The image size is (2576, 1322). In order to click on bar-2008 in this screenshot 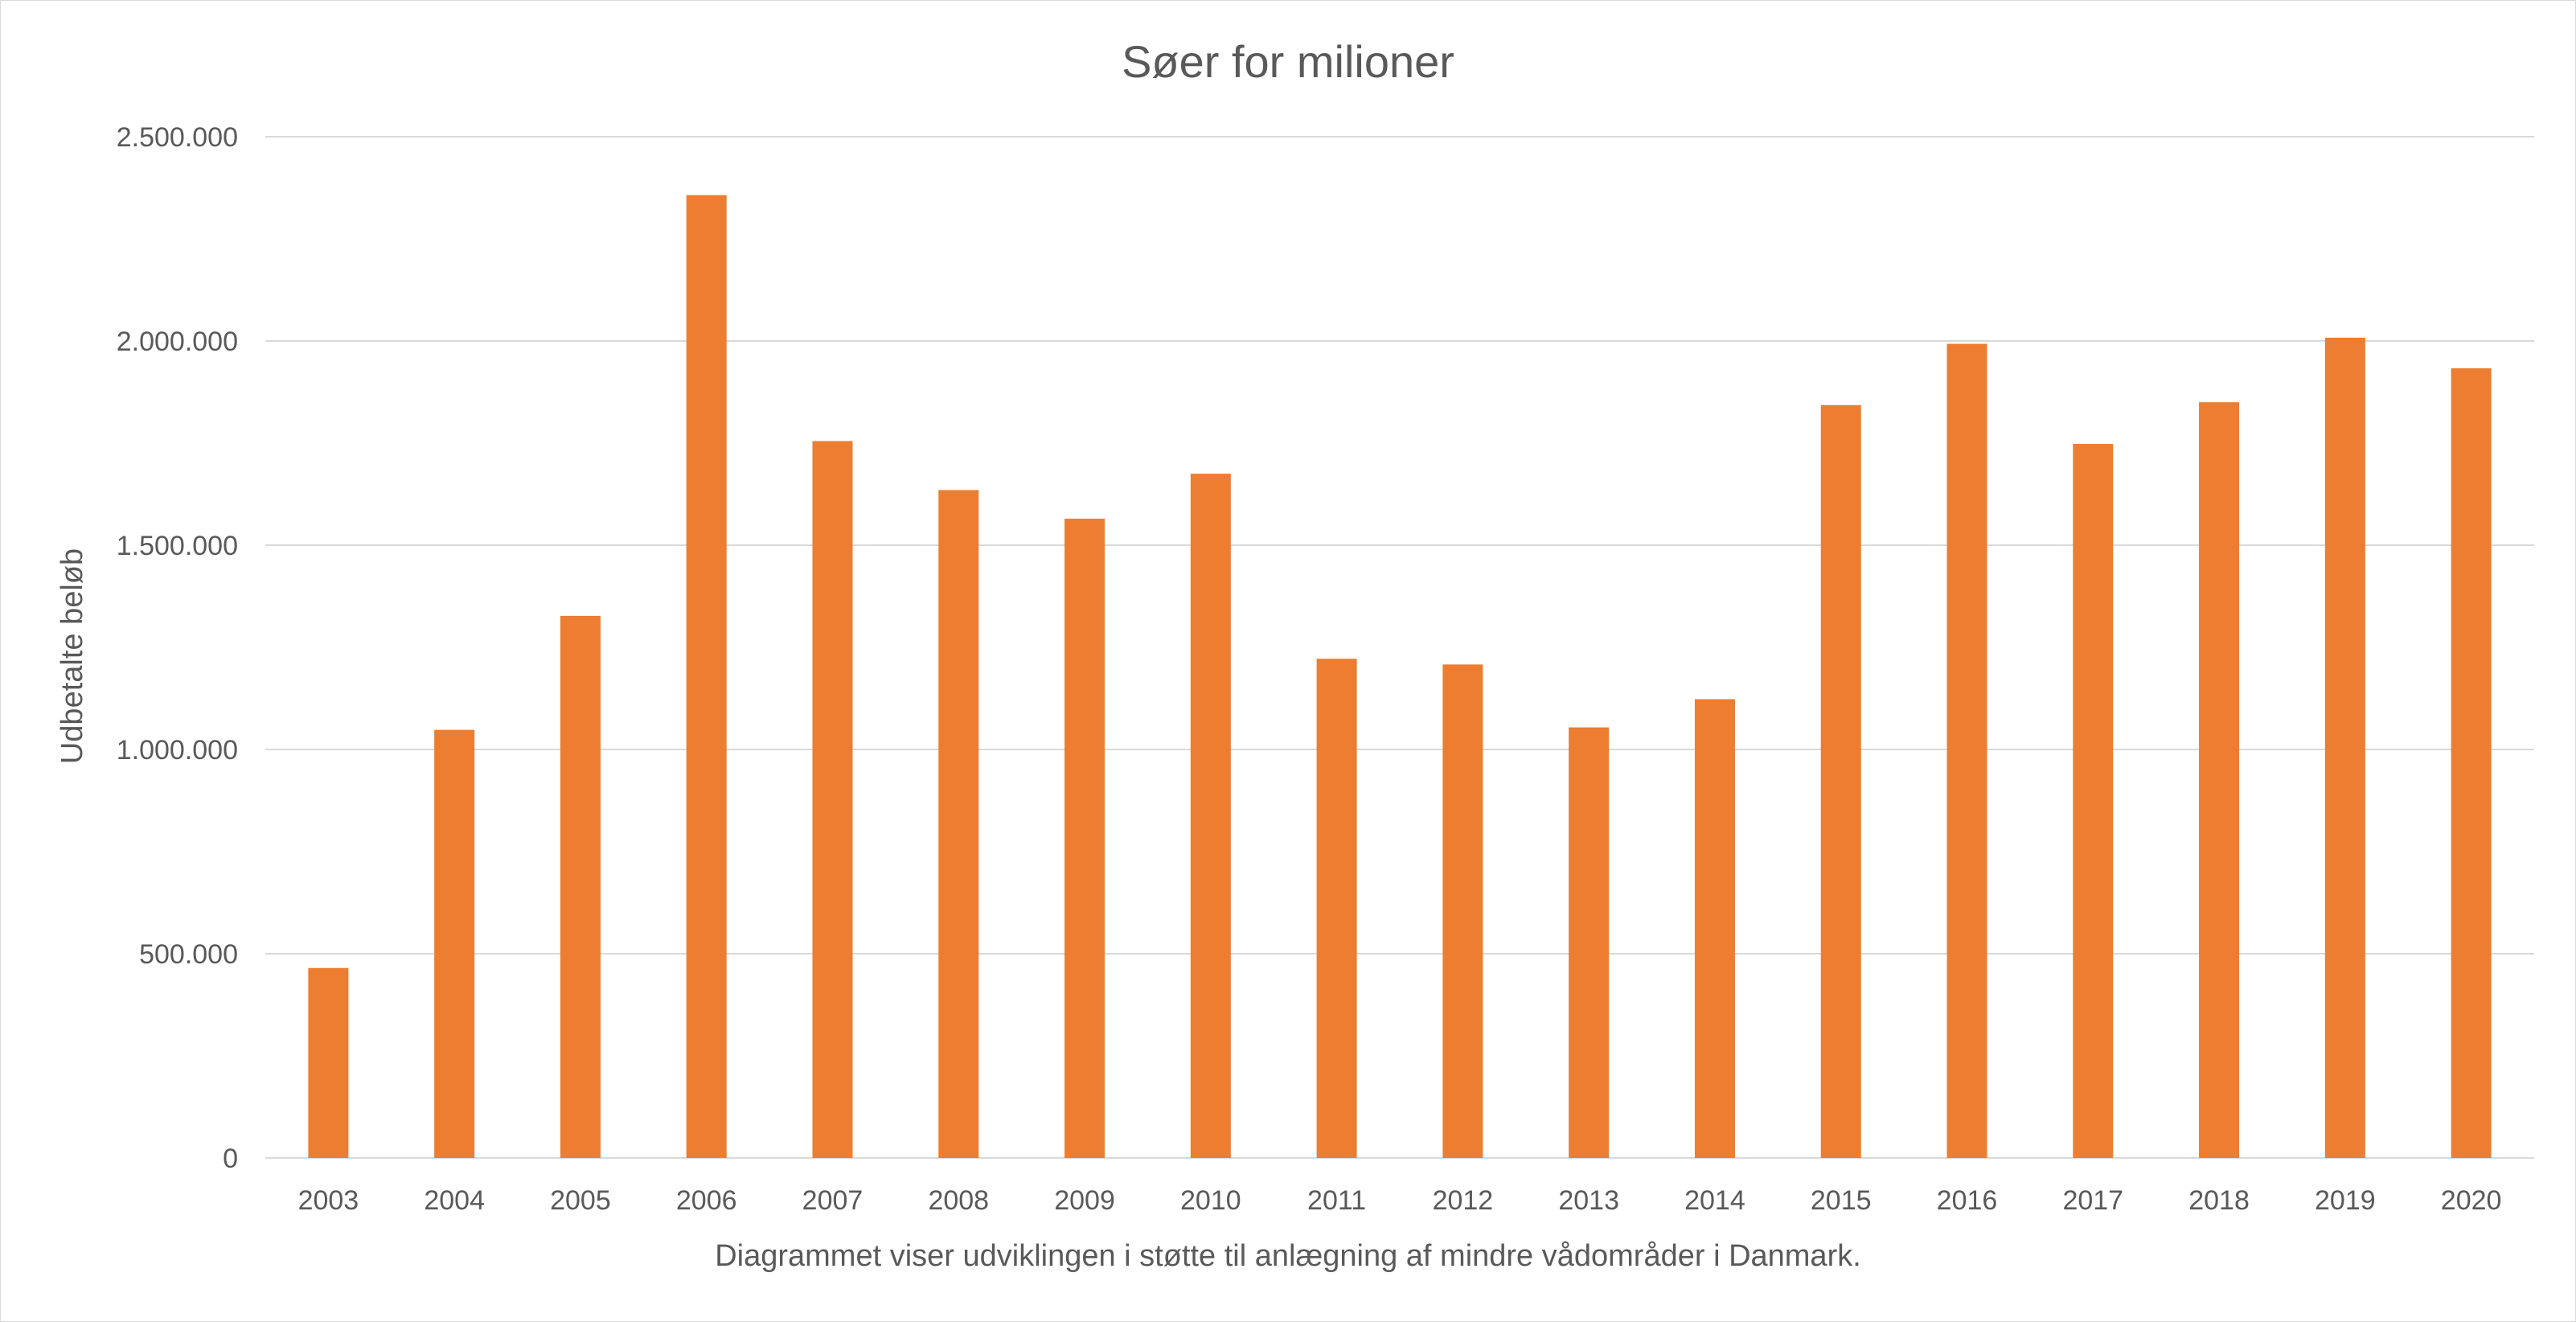, I will do `click(958, 824)`.